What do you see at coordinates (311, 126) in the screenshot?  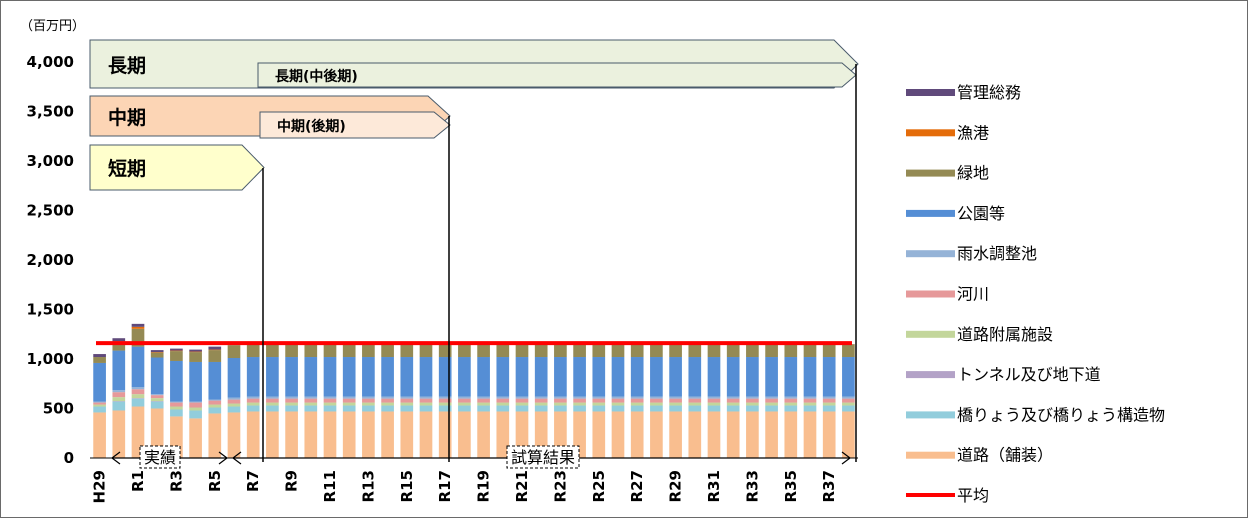 I see `period-label-mid-late: 中期(後期)` at bounding box center [311, 126].